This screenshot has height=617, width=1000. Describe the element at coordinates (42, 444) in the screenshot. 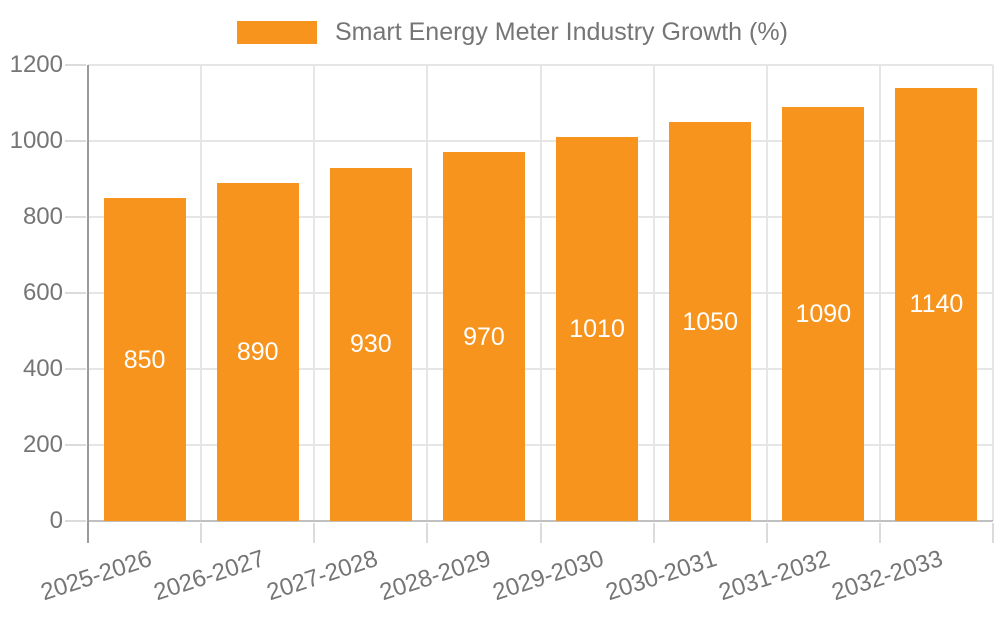

I see `y-axis-tick-label: 200` at that location.